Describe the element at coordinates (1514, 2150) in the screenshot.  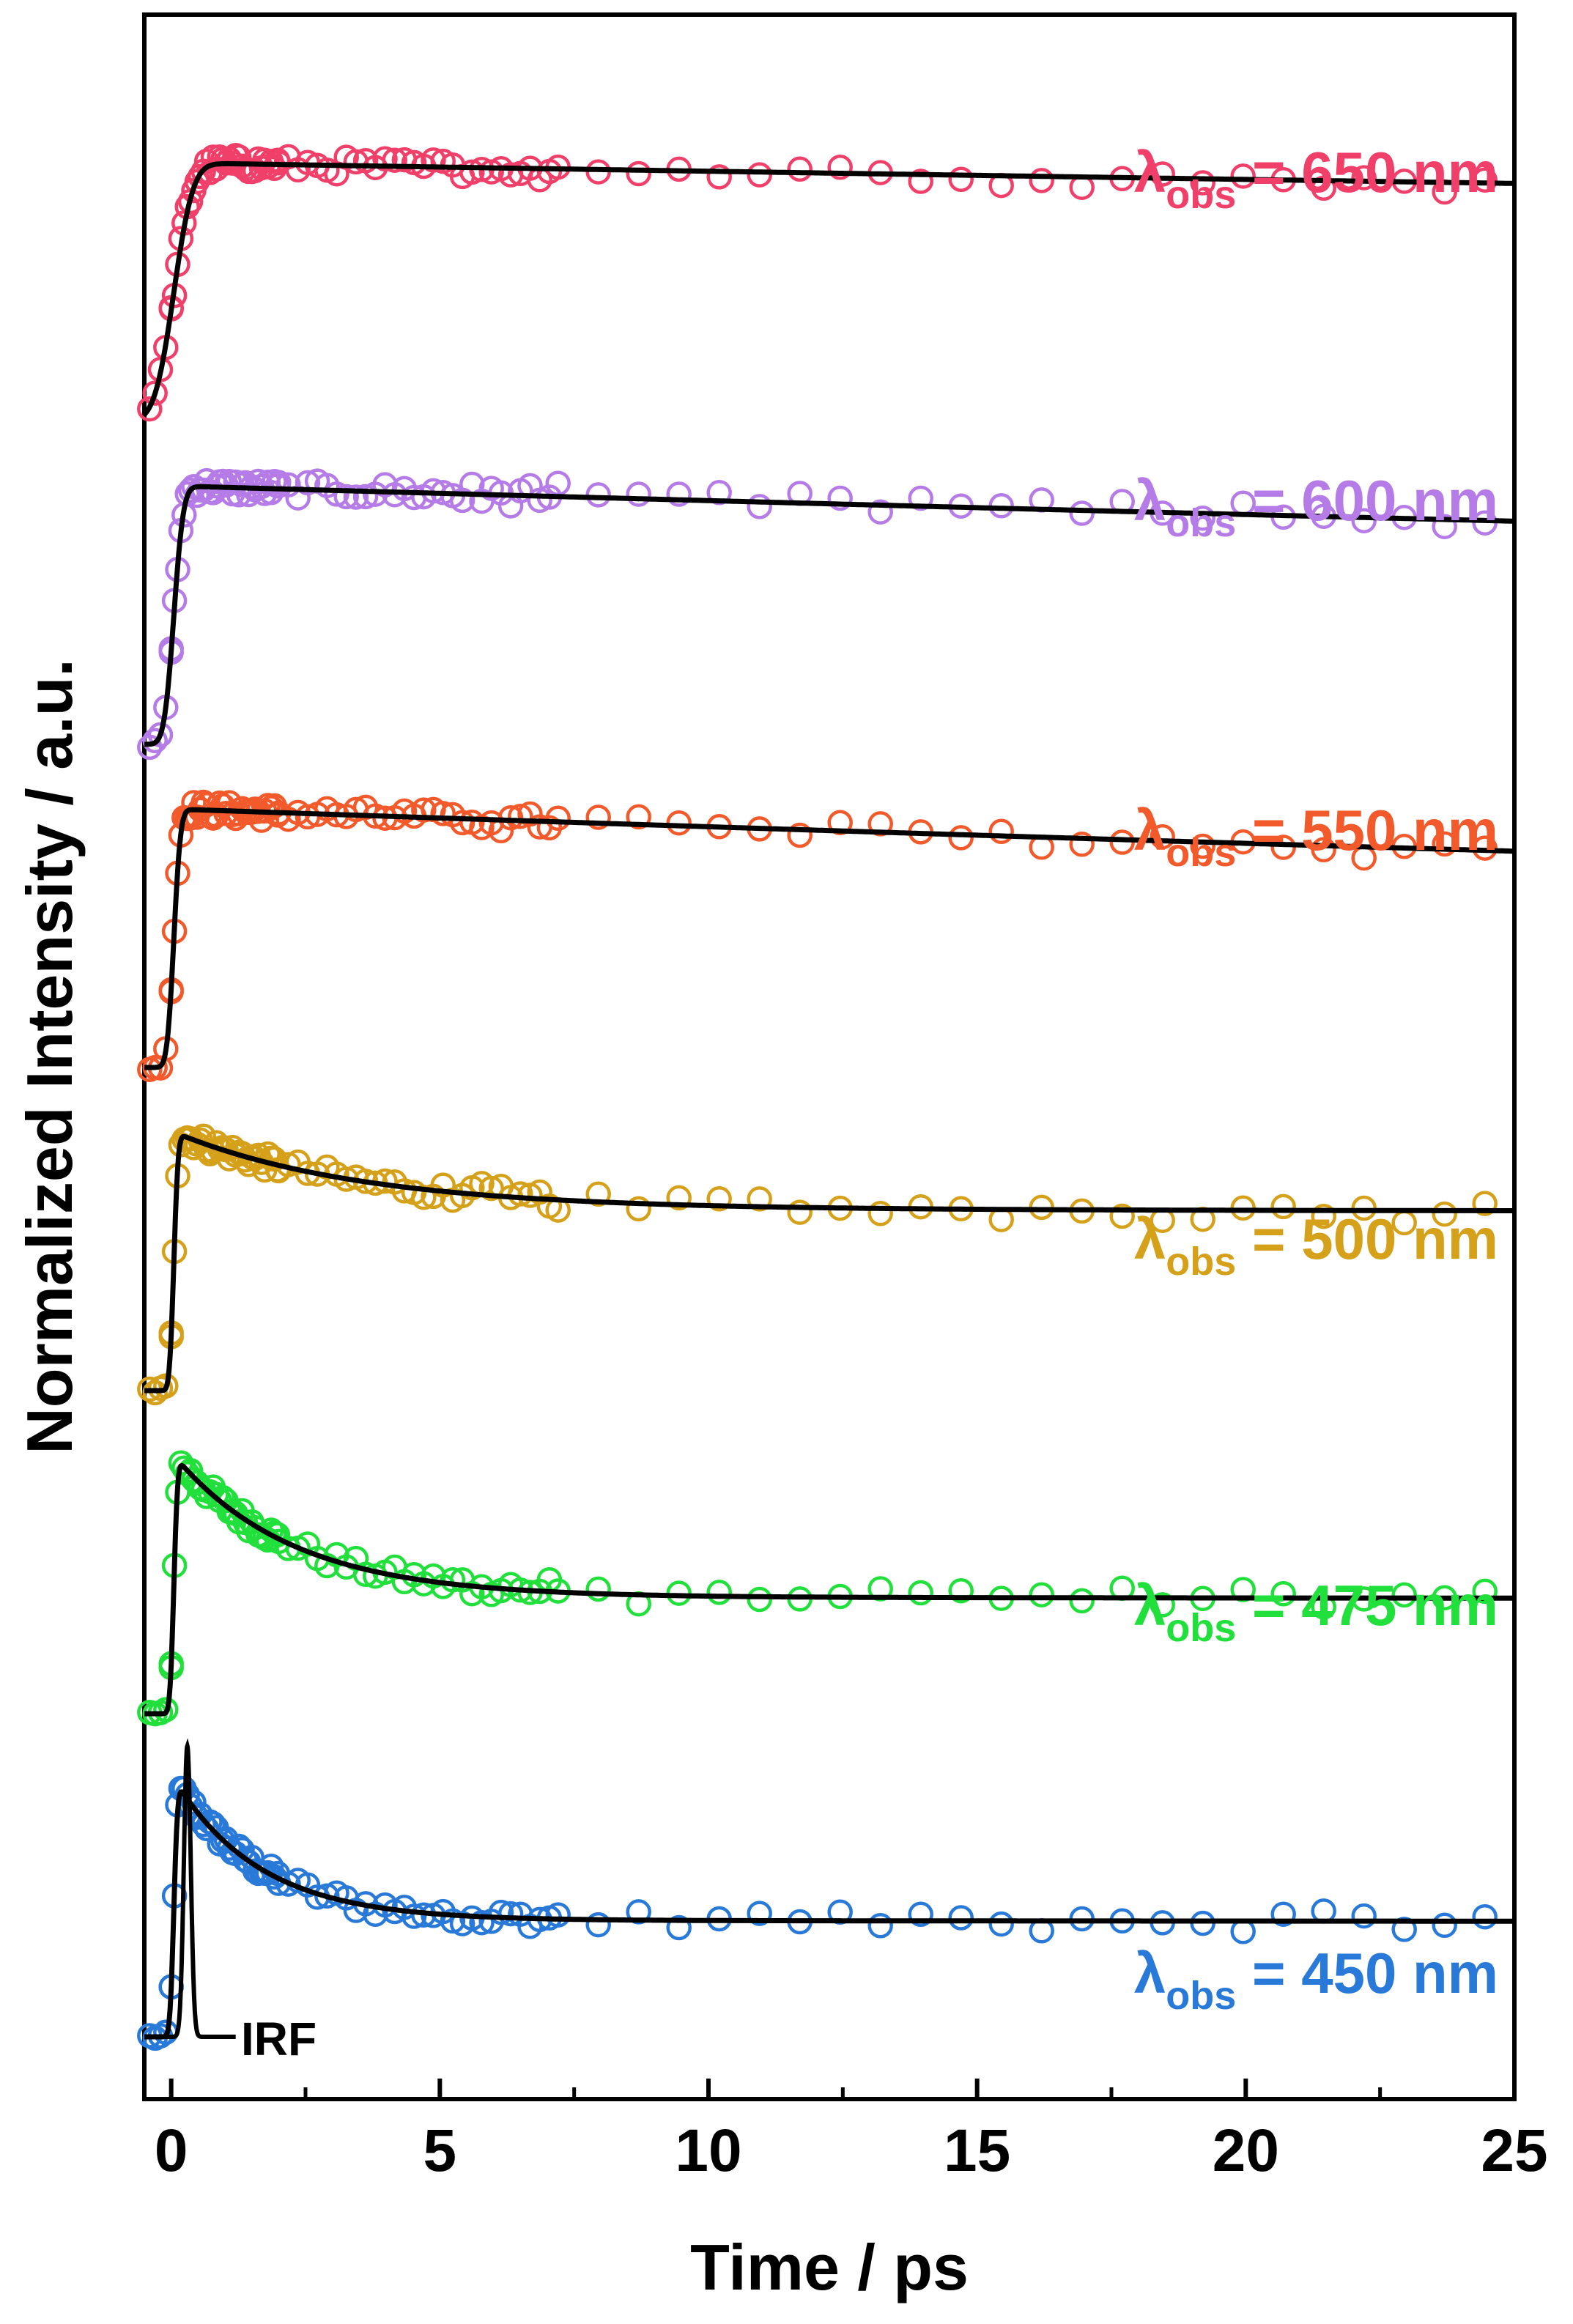
I see `x-tick-label: 25` at that location.